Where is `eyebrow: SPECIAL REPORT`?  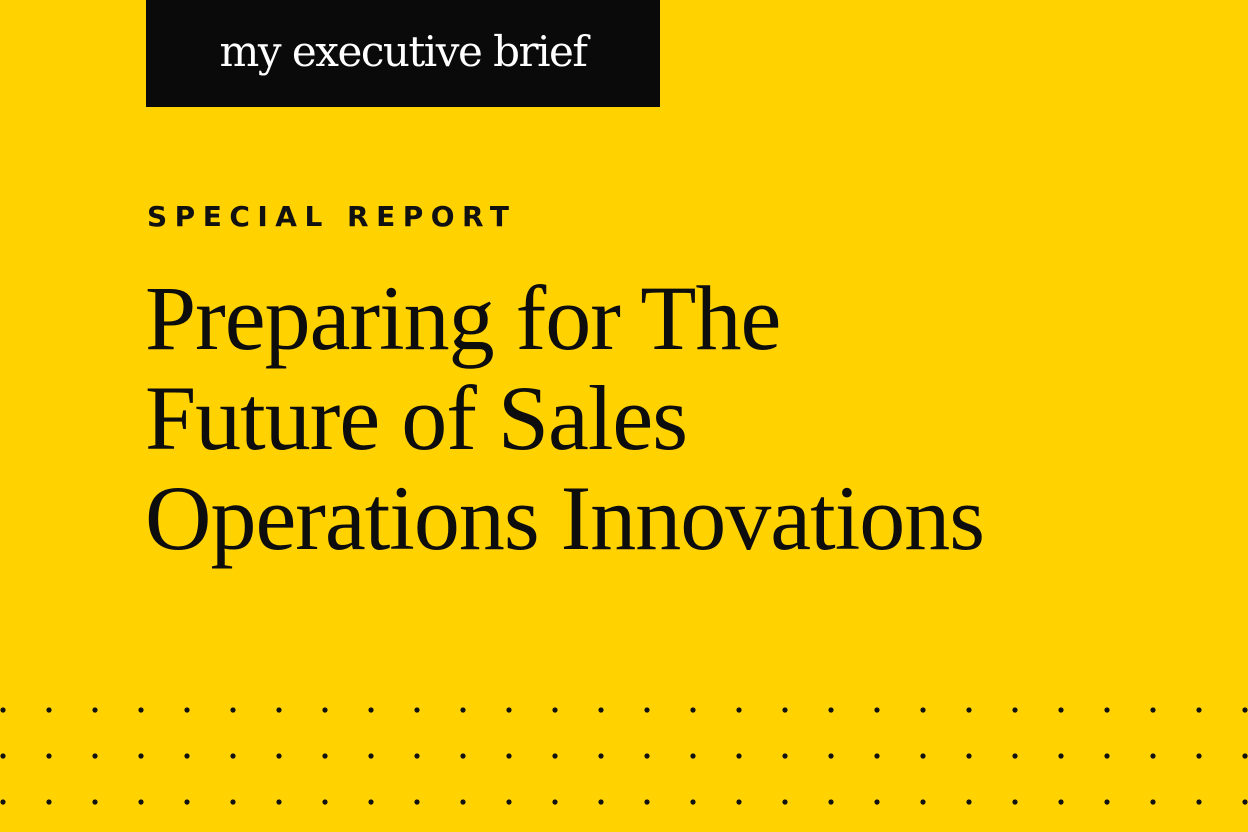 eyebrow: SPECIAL REPORT is located at coordinates (332, 216).